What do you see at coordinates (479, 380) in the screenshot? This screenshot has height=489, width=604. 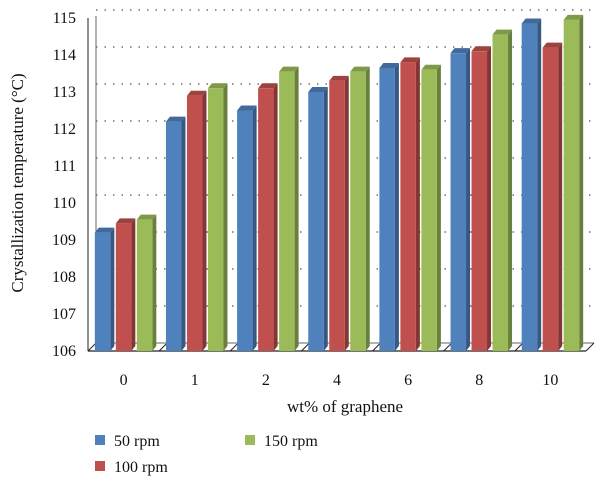 I see `x-tick-label: 8` at bounding box center [479, 380].